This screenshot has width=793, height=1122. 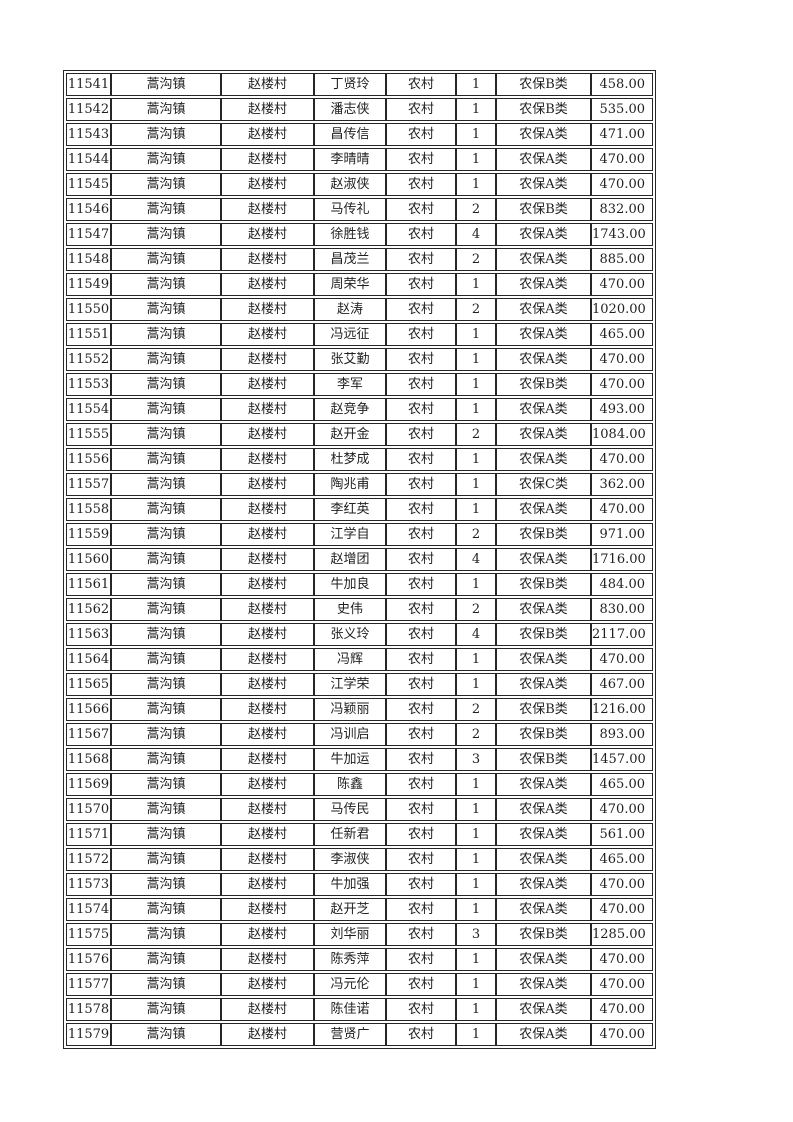 What do you see at coordinates (359, 334) in the screenshot?
I see `table-row: 11551 蒿沟镇 赵楼村 冯远征 农村 1 农保A类 465.00` at bounding box center [359, 334].